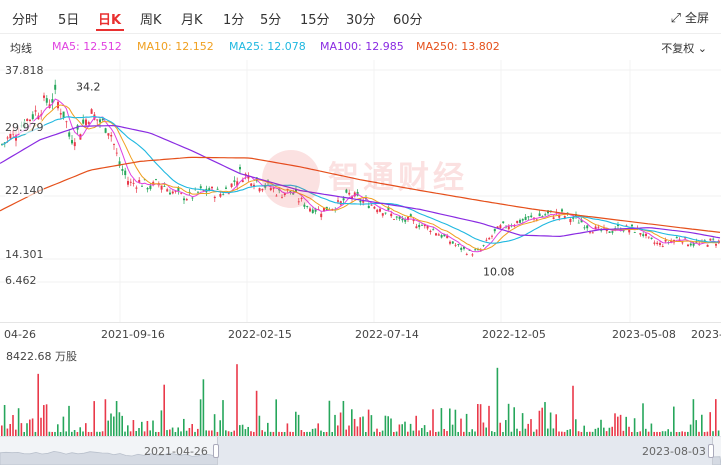  I want to click on tab-1min: 1分, so click(234, 20).